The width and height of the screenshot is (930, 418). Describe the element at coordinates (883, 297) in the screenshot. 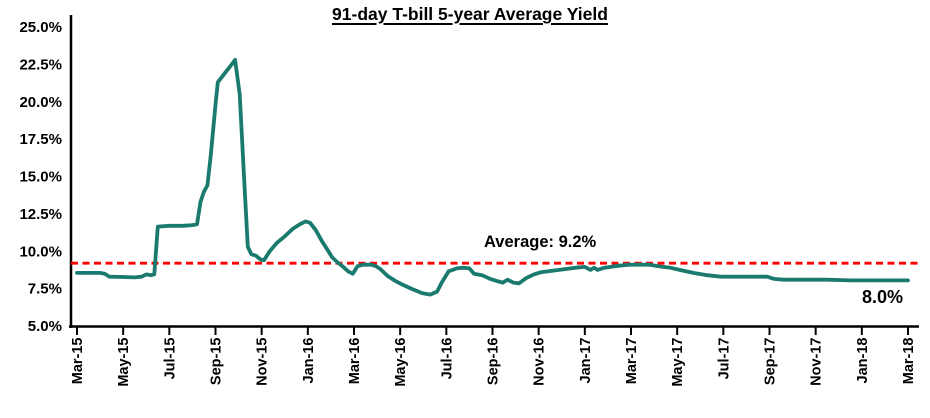

I see `end-value-label: 8.0%` at that location.